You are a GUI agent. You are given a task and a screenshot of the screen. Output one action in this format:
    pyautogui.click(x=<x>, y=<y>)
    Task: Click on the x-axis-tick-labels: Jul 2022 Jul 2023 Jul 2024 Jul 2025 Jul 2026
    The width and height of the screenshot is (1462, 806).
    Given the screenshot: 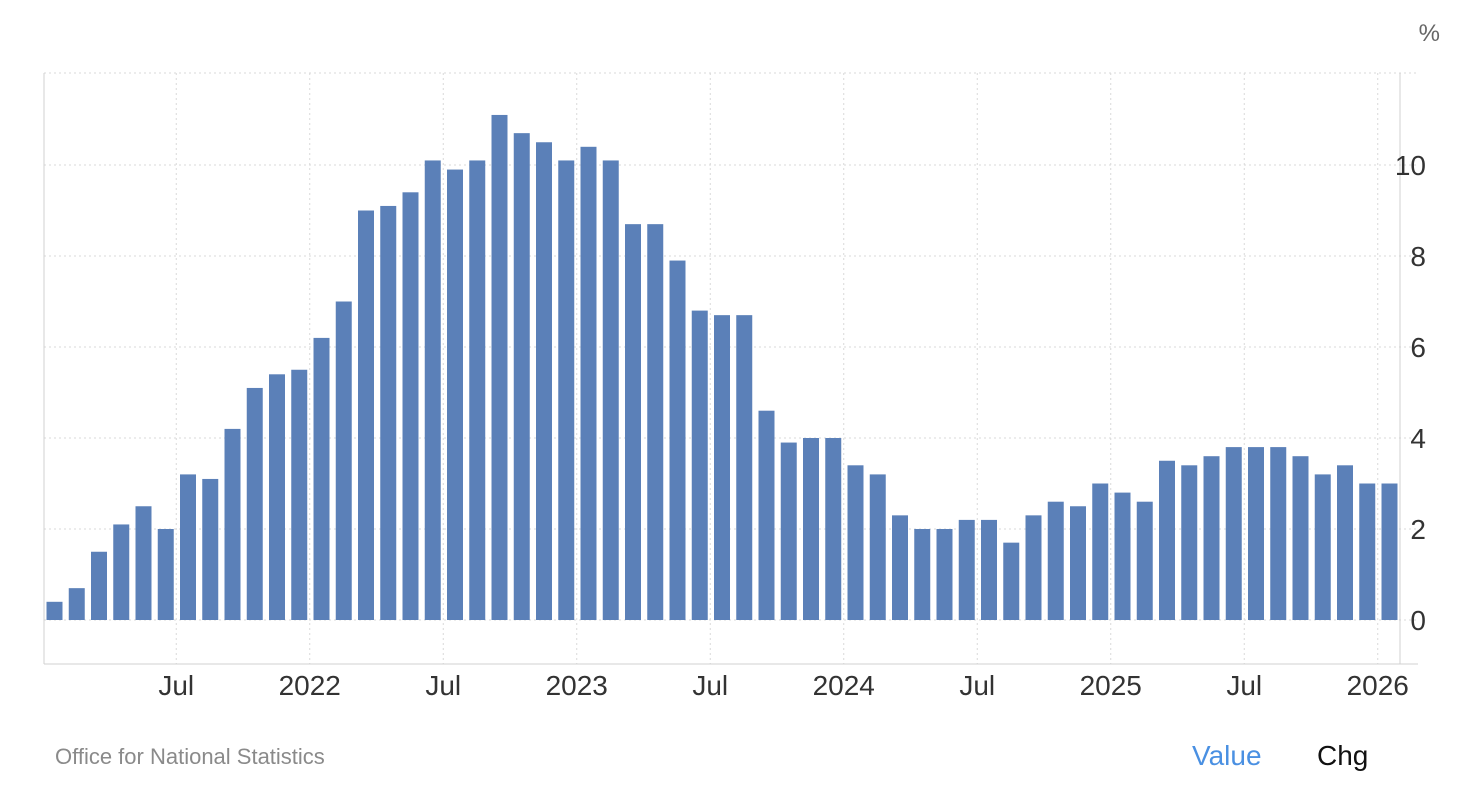 What is the action you would take?
    pyautogui.click(x=783, y=685)
    